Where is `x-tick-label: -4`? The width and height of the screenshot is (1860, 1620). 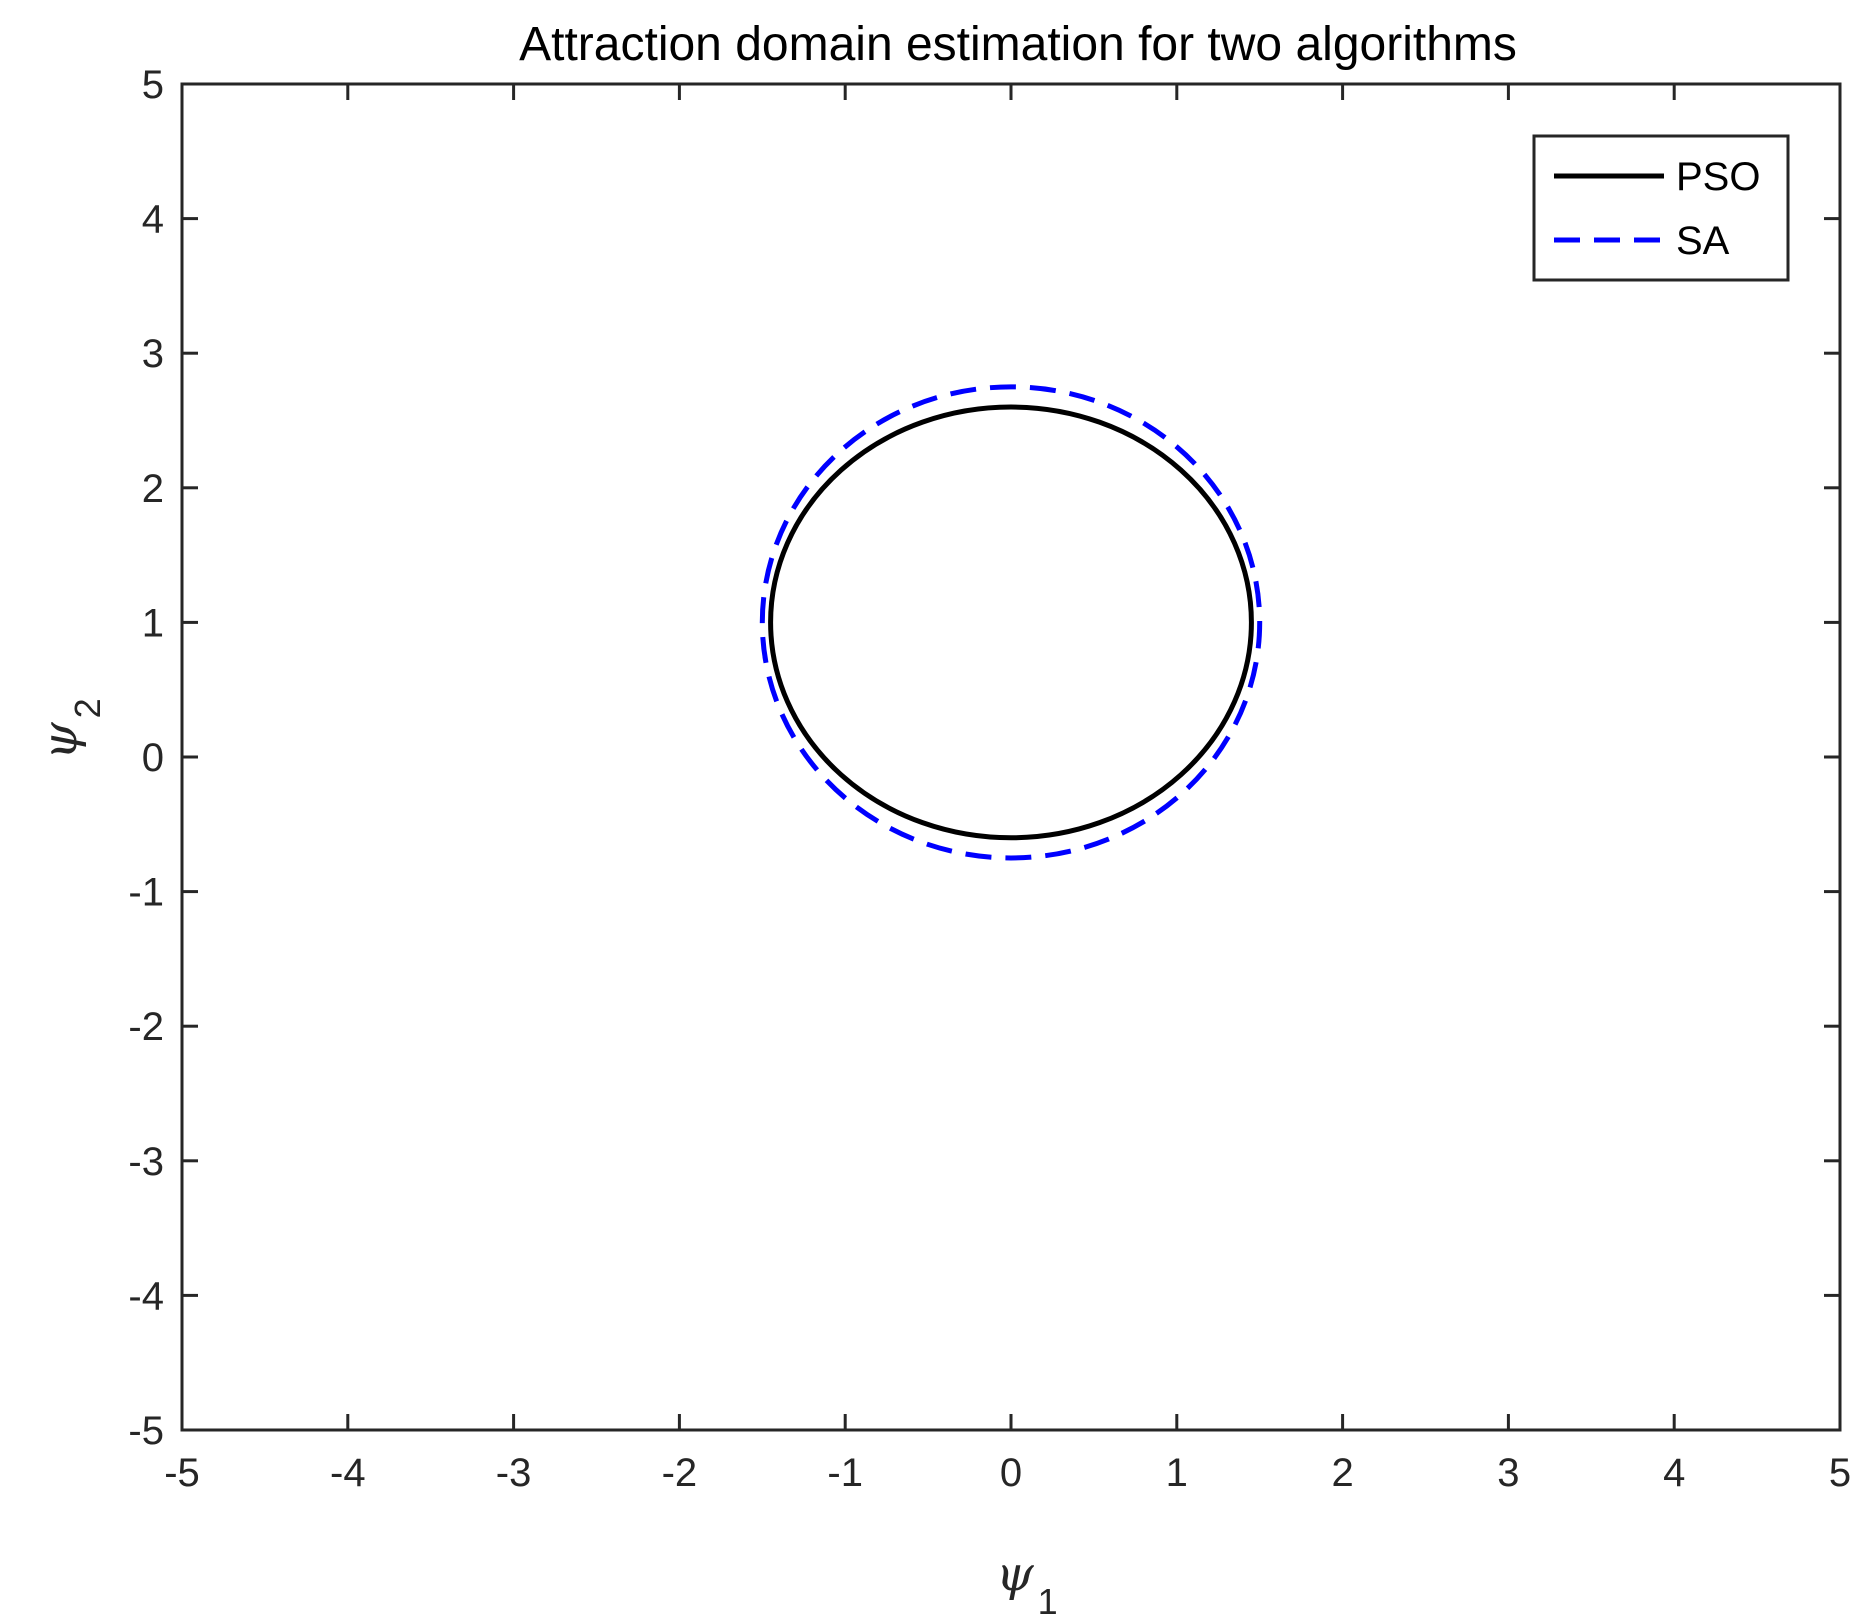 x-tick-label: -4 is located at coordinates (348, 1473).